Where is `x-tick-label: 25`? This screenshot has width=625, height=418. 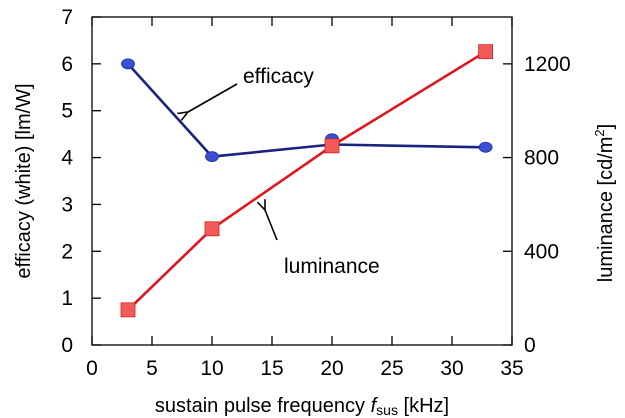
x-tick-label: 25 is located at coordinates (391, 368).